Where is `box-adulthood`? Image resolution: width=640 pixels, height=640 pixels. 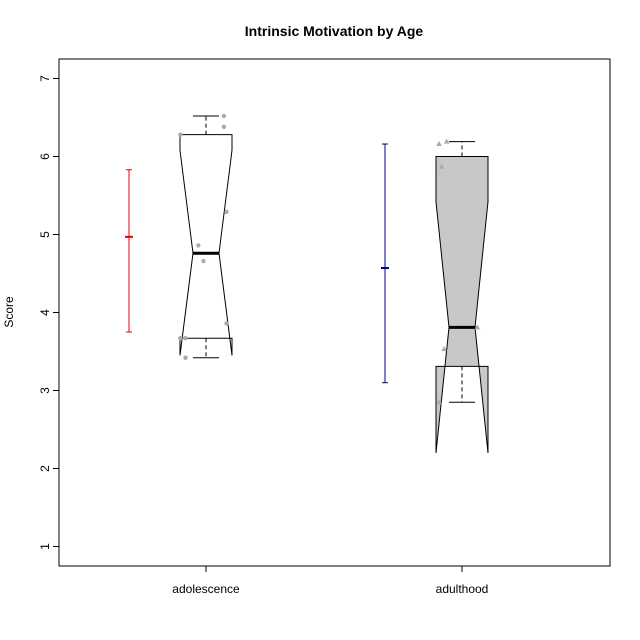
box-adulthood is located at coordinates (462, 304).